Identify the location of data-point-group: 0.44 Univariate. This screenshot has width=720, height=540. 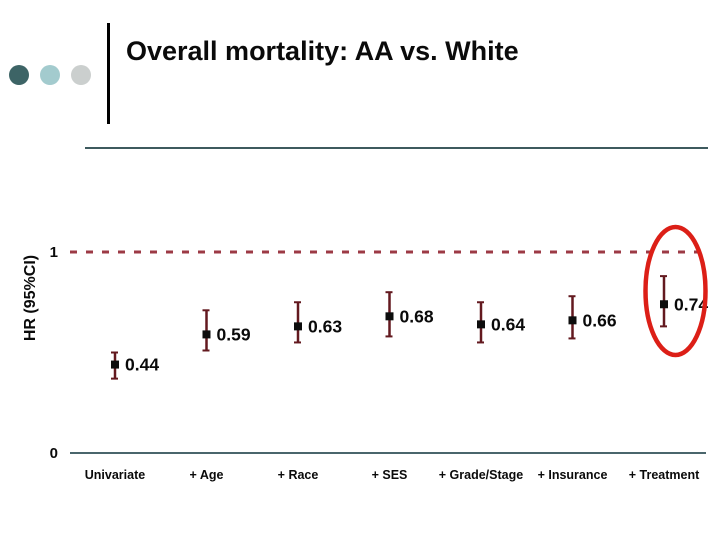
(122, 416).